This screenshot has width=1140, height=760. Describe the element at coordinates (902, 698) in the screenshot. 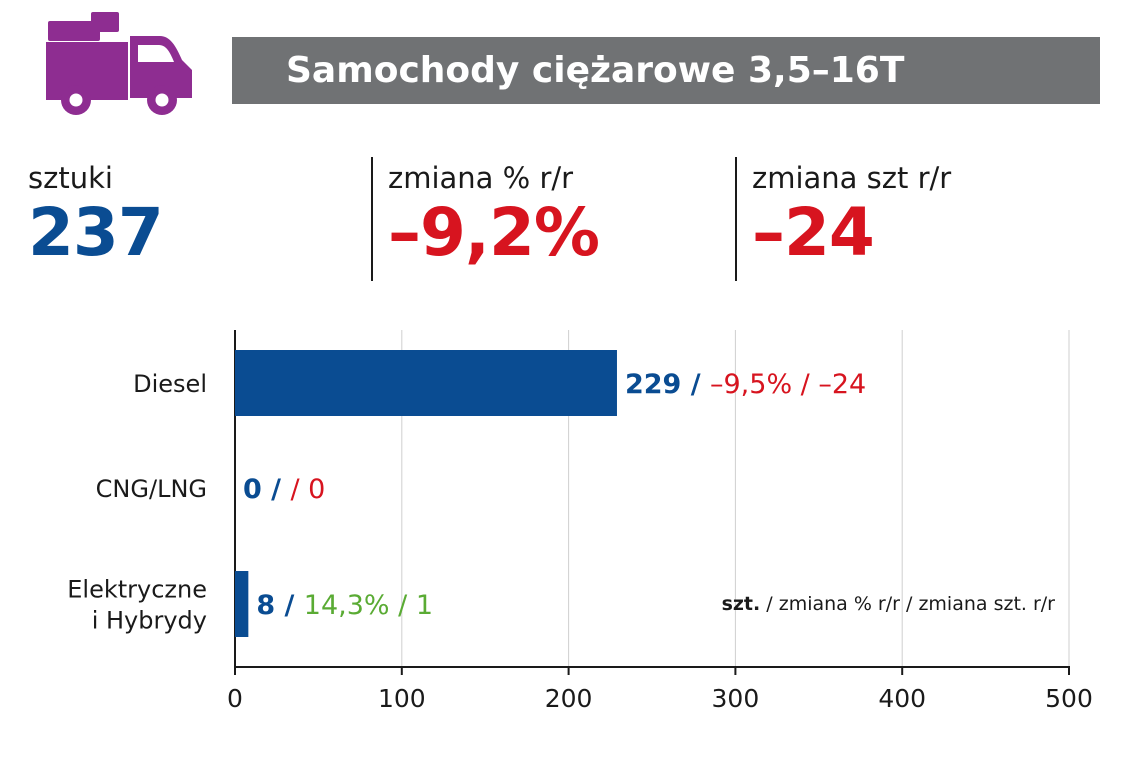

I see `x-tick-label: 400` at that location.